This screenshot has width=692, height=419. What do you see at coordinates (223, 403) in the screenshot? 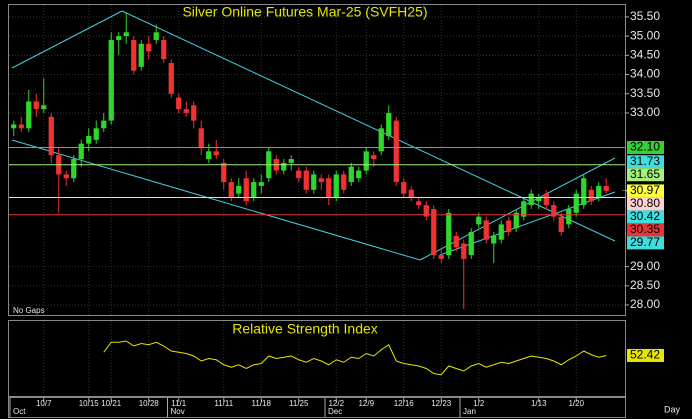
I see `x-tick-label: 11/11` at bounding box center [223, 403].